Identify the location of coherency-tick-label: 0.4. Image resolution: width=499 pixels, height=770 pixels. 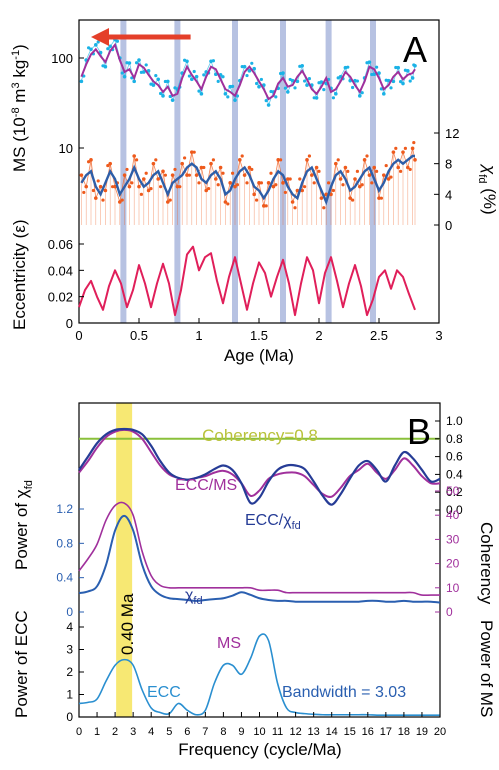
(454, 474).